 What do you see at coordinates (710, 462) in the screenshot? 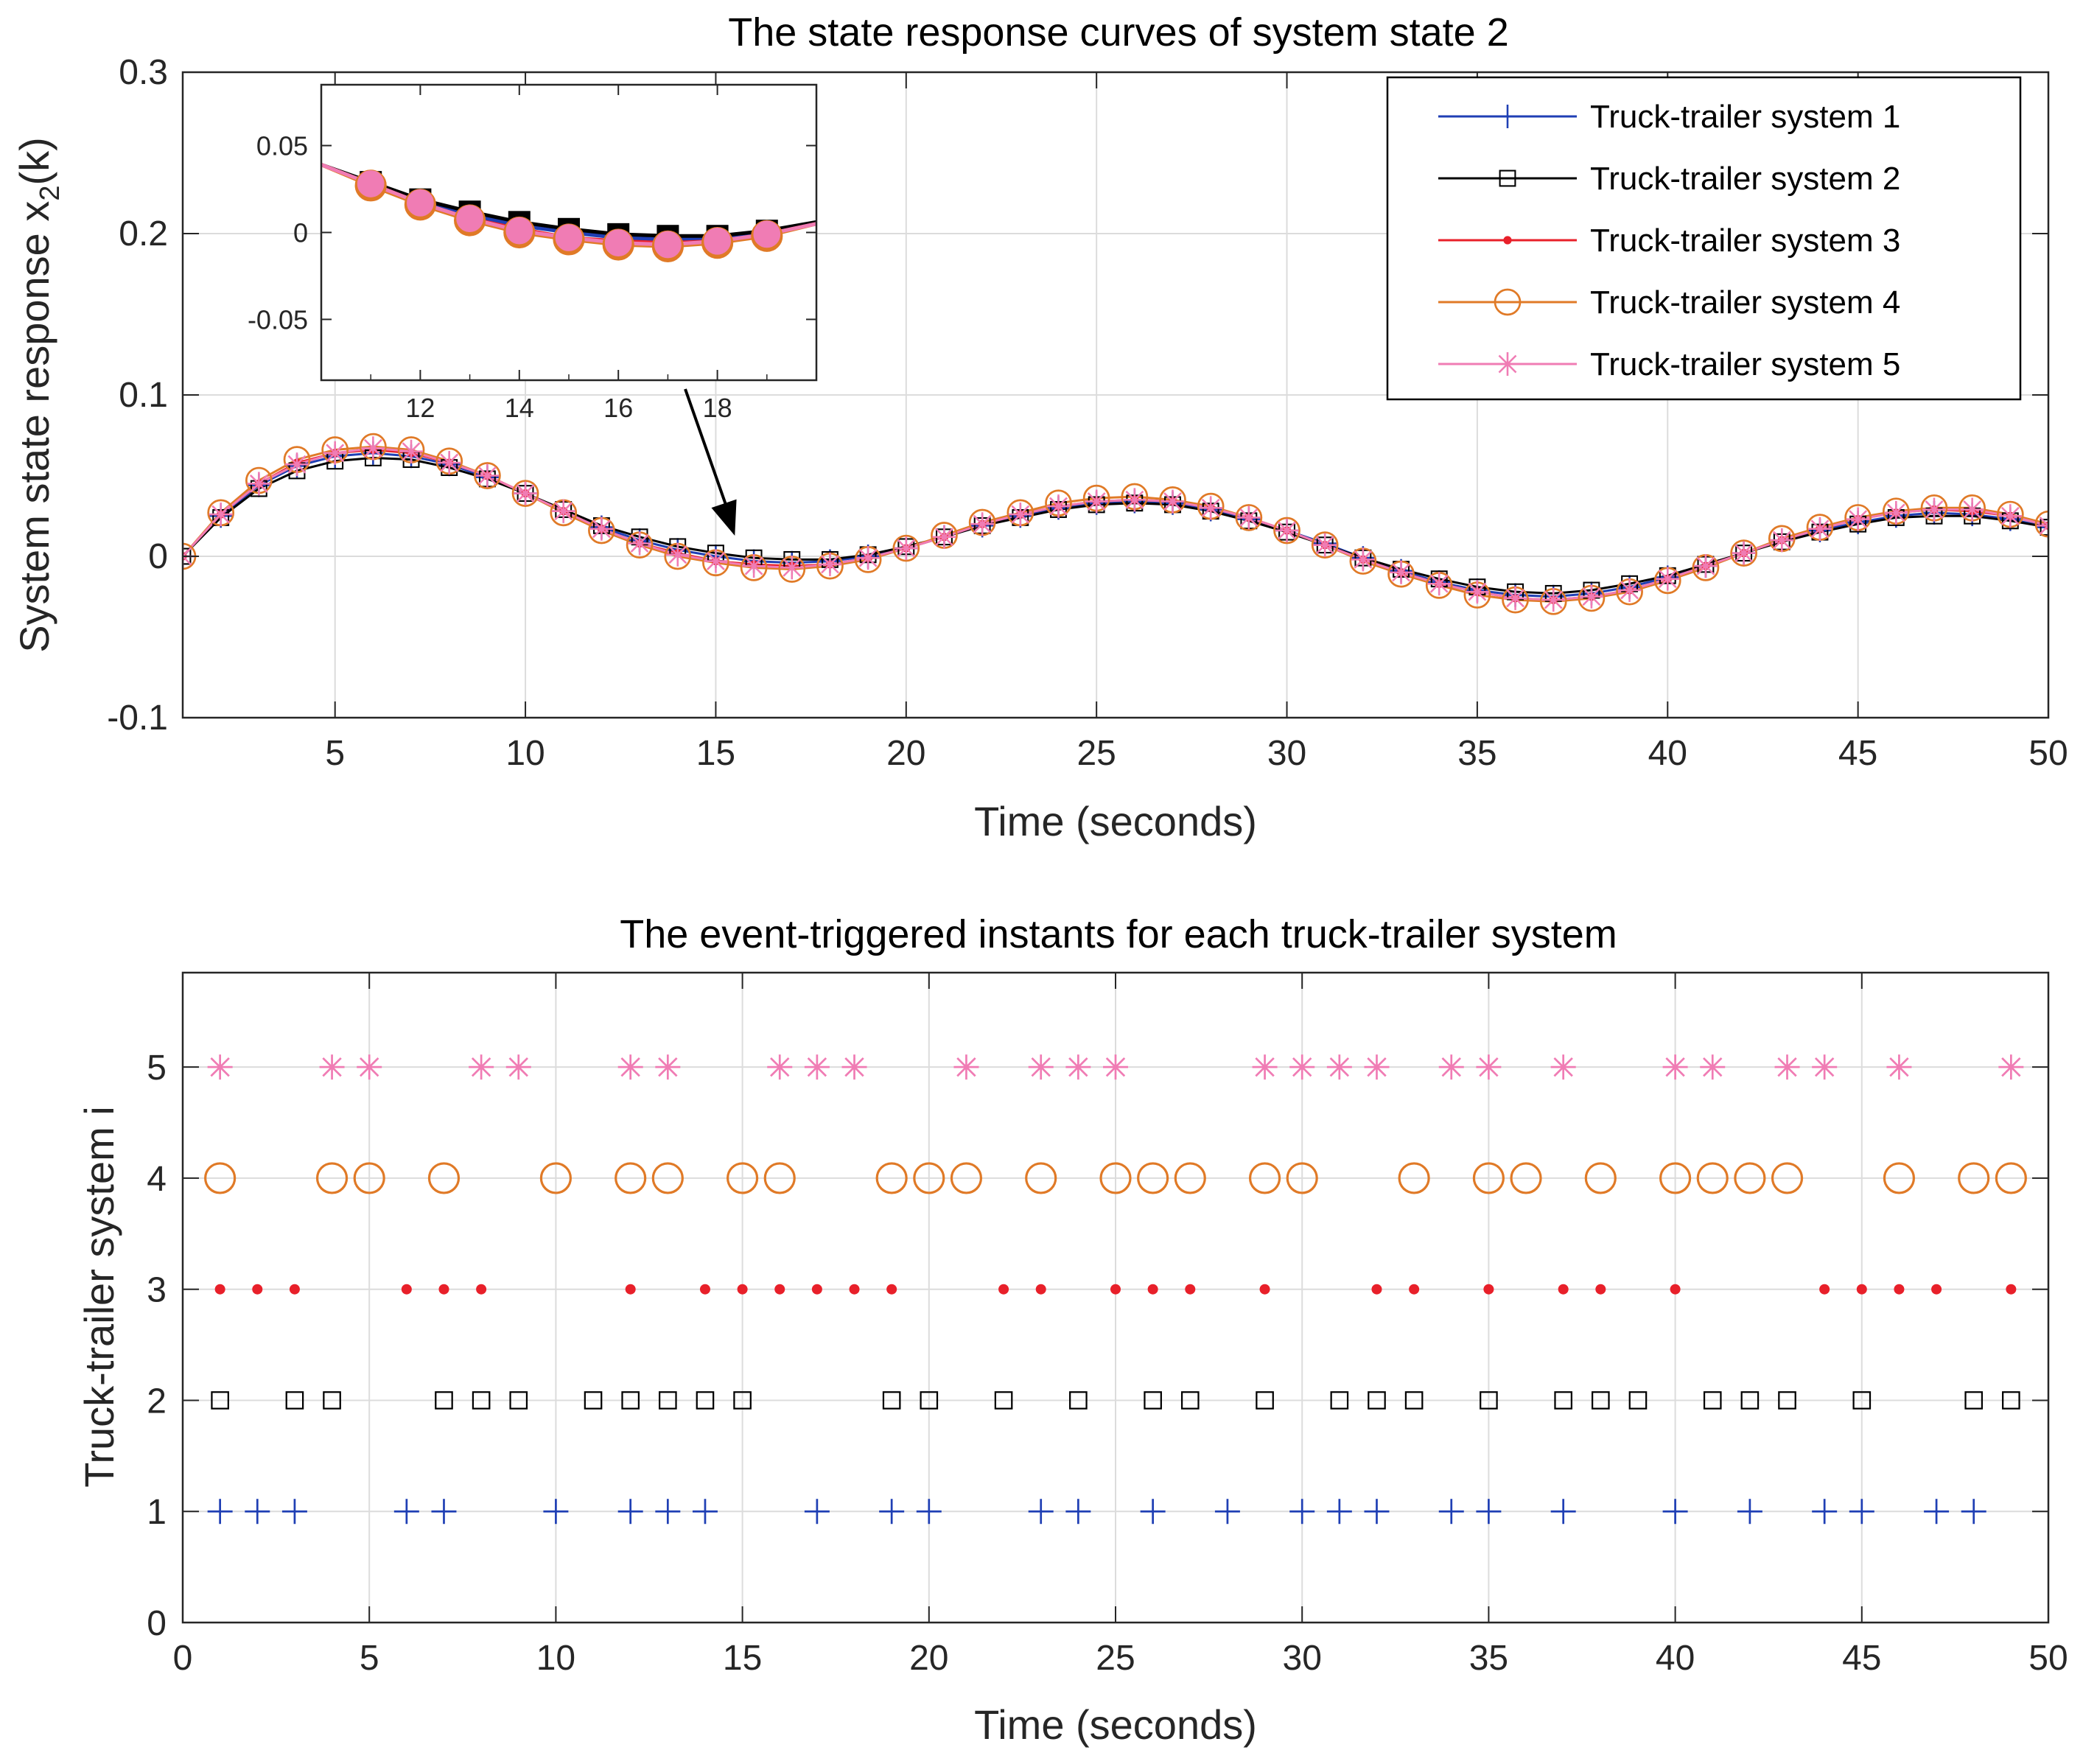
I see `zoom-arrow` at bounding box center [710, 462].